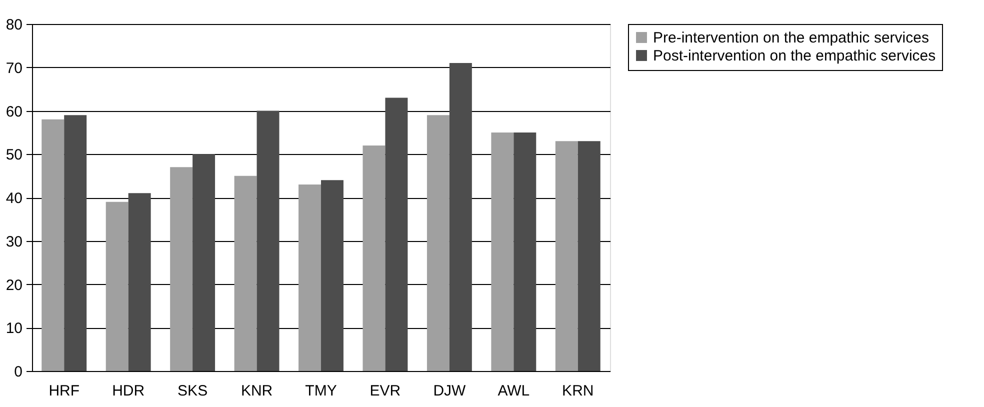  I want to click on x-tick-label: HDR, so click(128, 391).